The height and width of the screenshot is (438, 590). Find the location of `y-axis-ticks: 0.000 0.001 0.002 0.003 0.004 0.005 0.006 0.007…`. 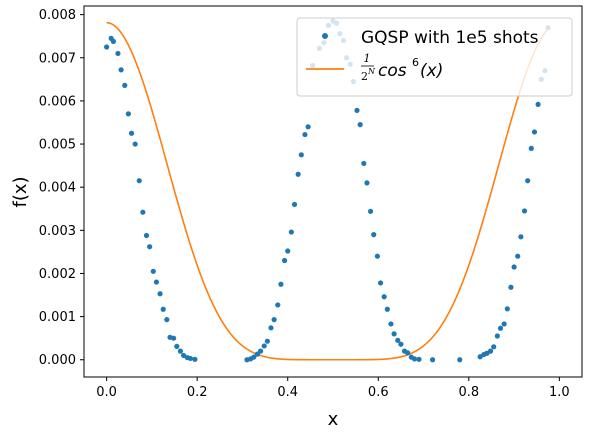

y-axis-ticks: 0.000 0.001 0.002 0.003 0.004 0.005 0.006 0.007… is located at coordinates (61, 188).